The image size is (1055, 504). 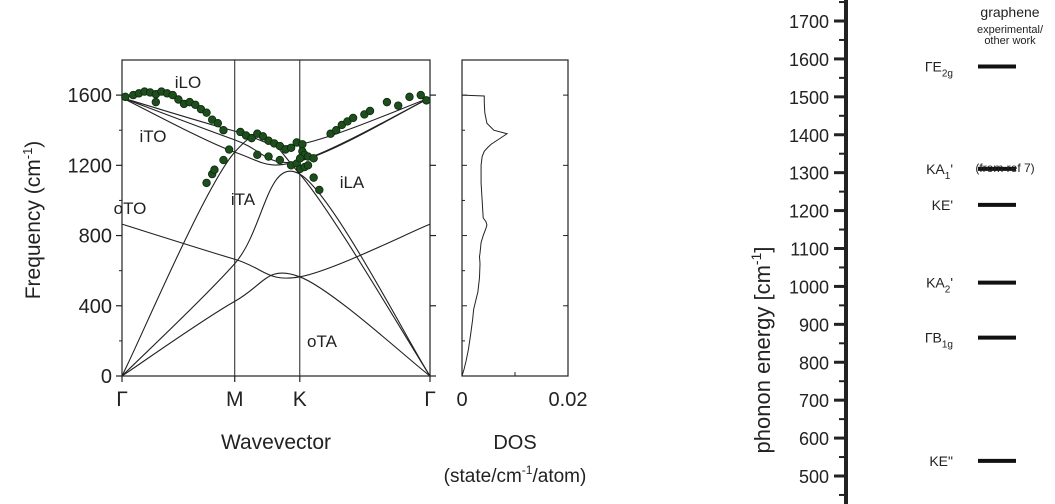 I want to click on energy-level-label: KE", so click(x=941, y=461).